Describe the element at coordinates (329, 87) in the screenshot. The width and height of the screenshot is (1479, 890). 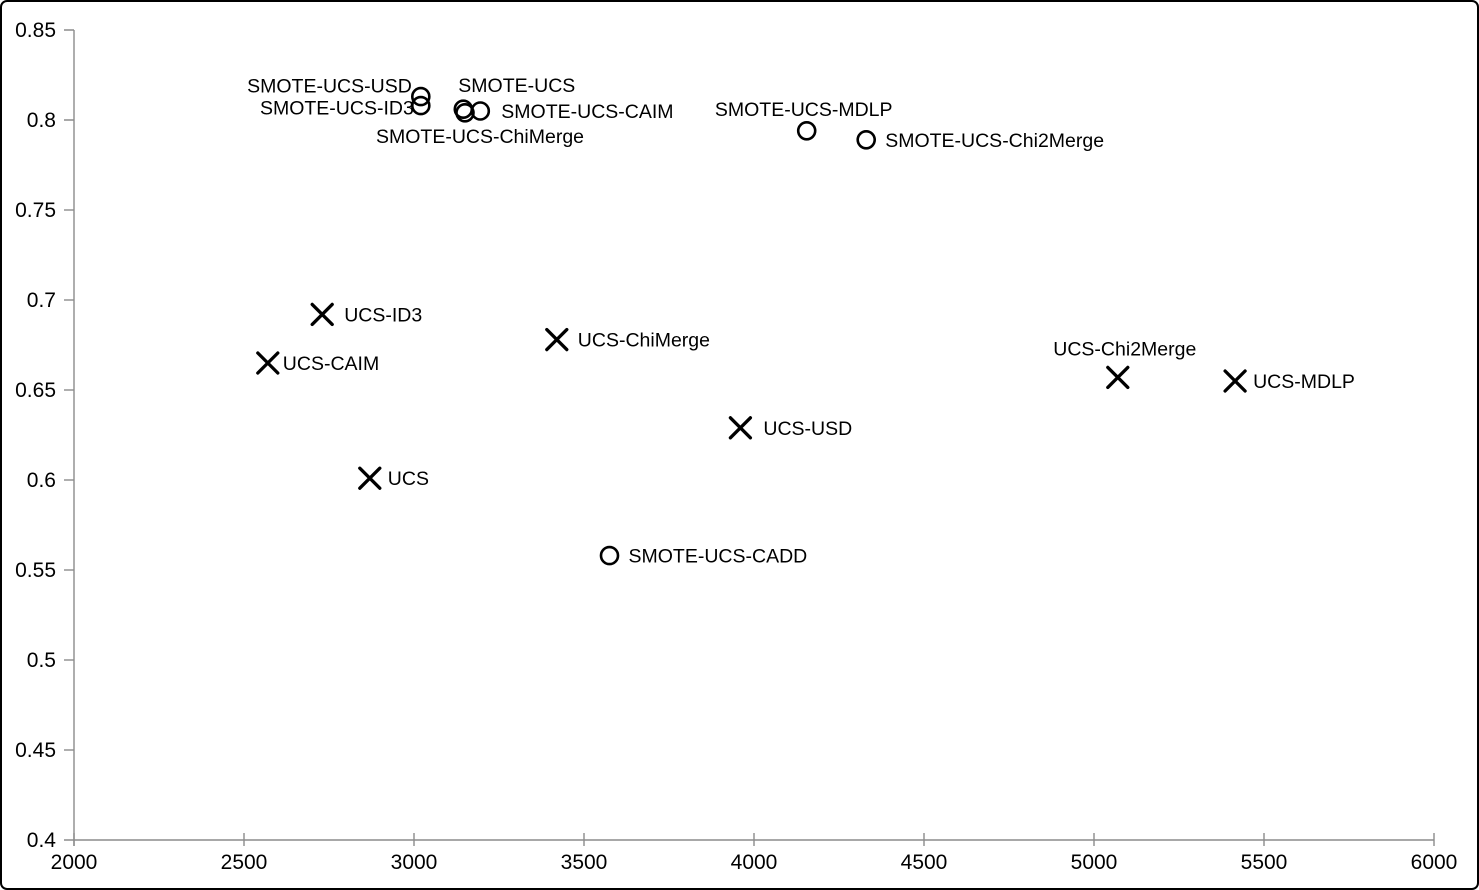
I see `data-point-label-smote-ucs-usd: SMOTE-UCS-USD` at that location.